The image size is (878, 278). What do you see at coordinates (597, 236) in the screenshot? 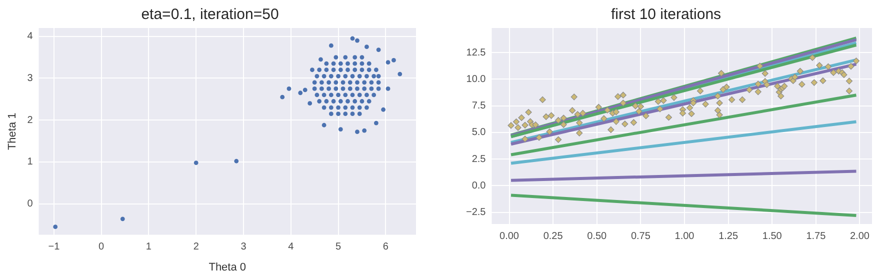
I see `x-tick-label: 0.50` at bounding box center [597, 236].